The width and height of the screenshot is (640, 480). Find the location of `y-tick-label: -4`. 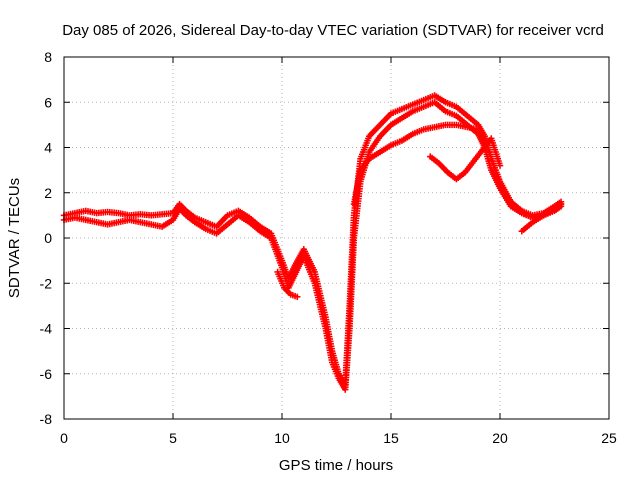

y-tick-label: -4 is located at coordinates (46, 329).